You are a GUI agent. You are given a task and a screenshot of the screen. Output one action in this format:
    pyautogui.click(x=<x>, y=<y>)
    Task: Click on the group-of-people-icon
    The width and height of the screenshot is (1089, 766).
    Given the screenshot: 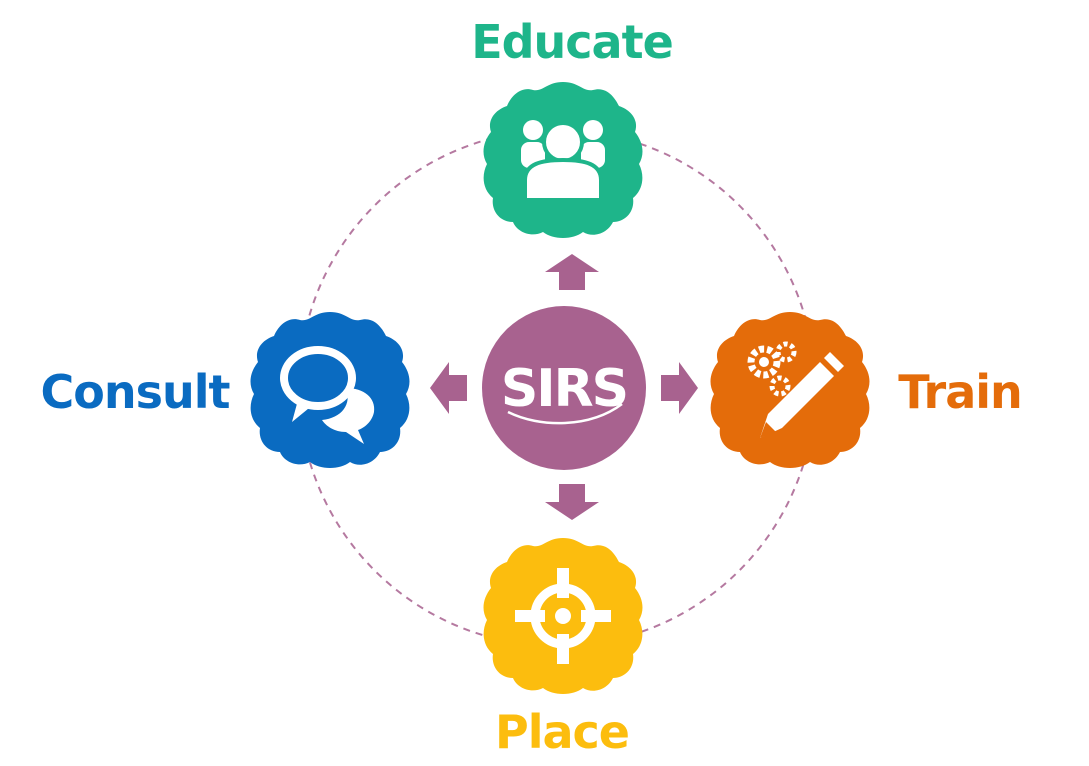 What is the action you would take?
    pyautogui.click(x=563, y=161)
    